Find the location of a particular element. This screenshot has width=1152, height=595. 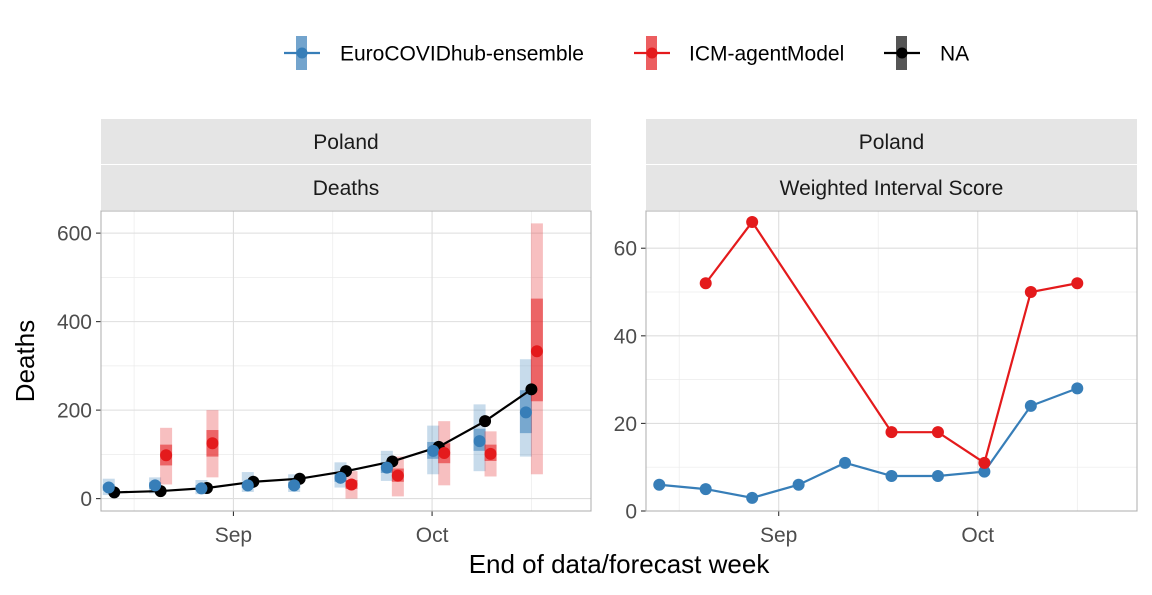

panel-deaths-strips: Poland Deaths is located at coordinates (346, 164).